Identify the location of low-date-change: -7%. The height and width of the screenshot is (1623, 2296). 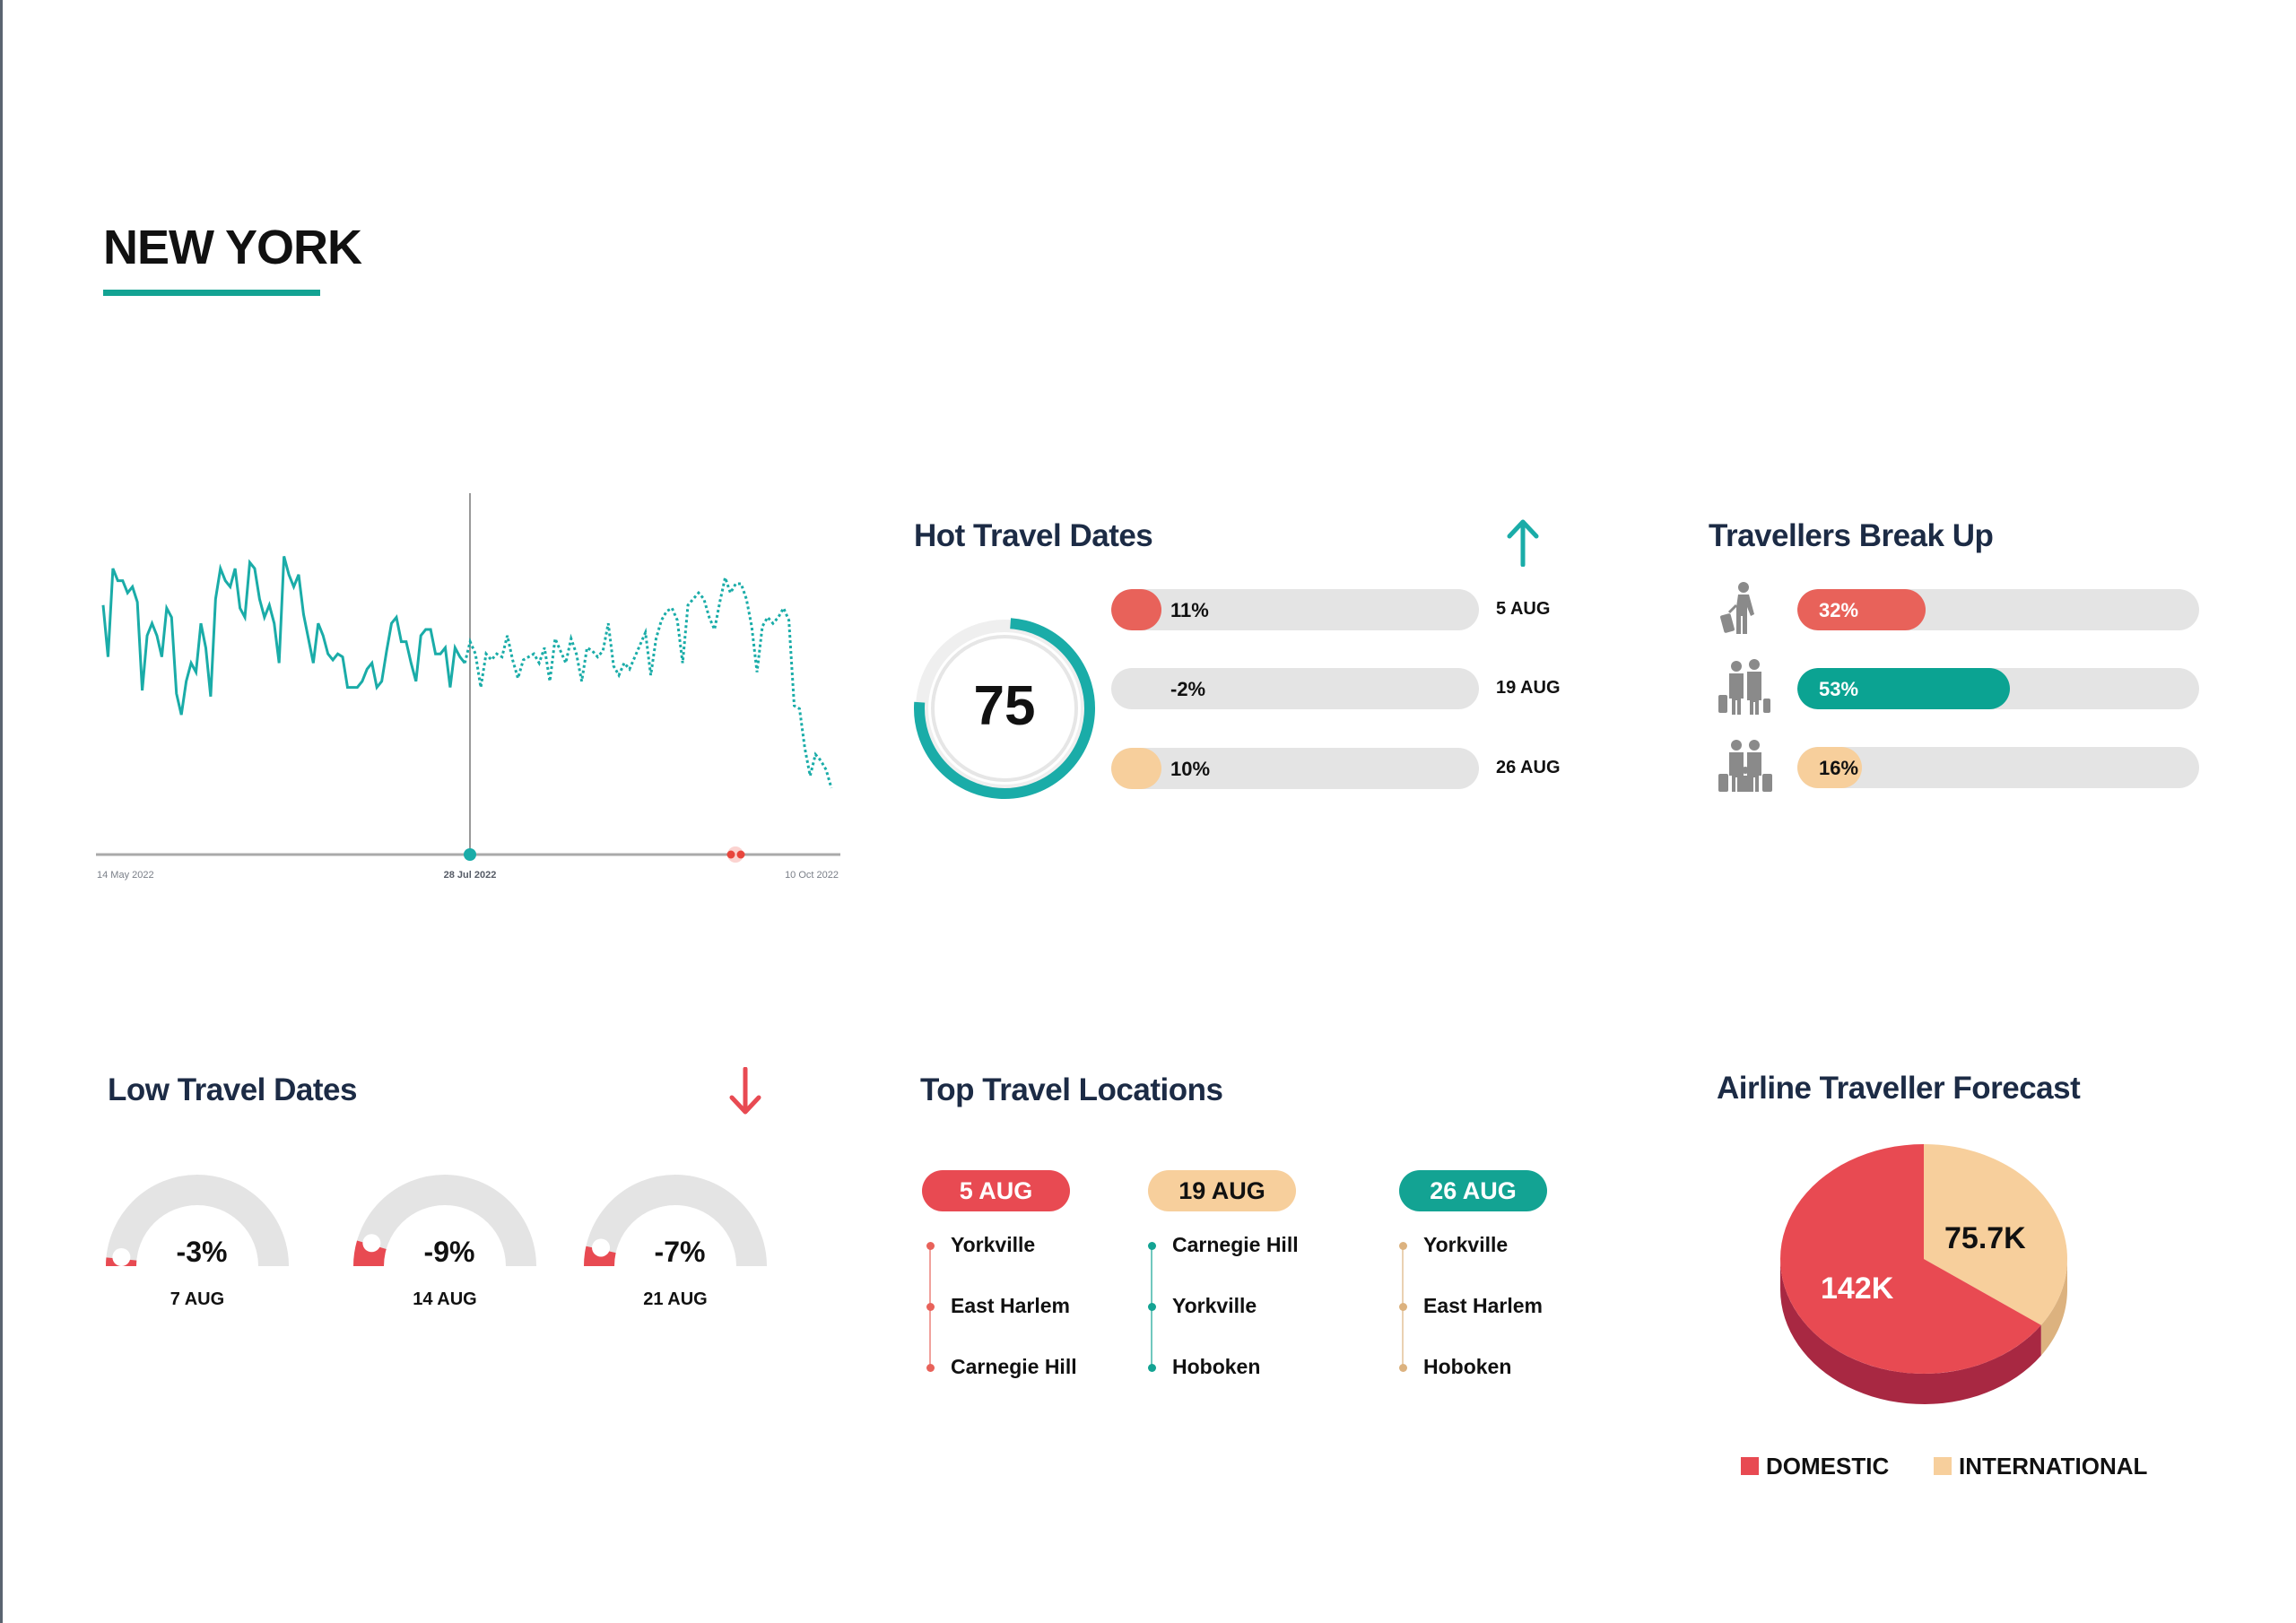
(680, 1252).